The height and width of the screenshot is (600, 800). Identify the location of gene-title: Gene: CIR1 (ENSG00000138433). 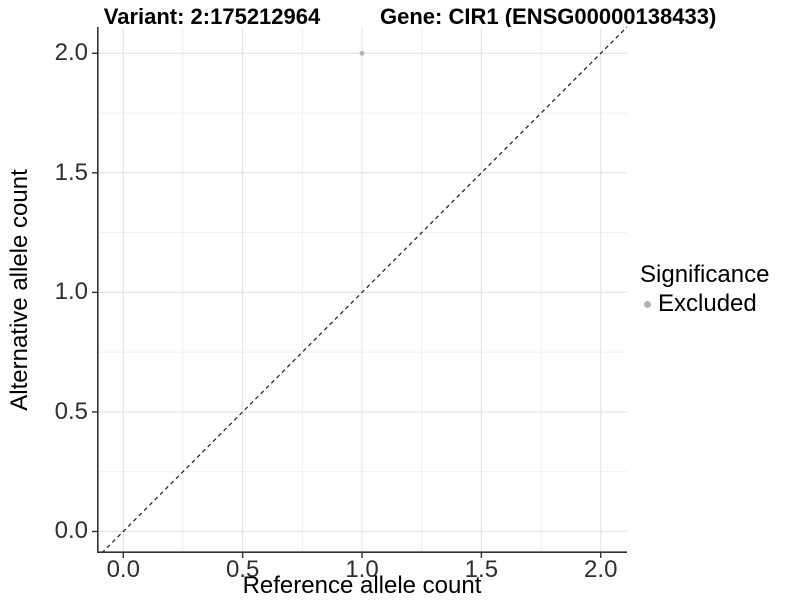
(548, 16).